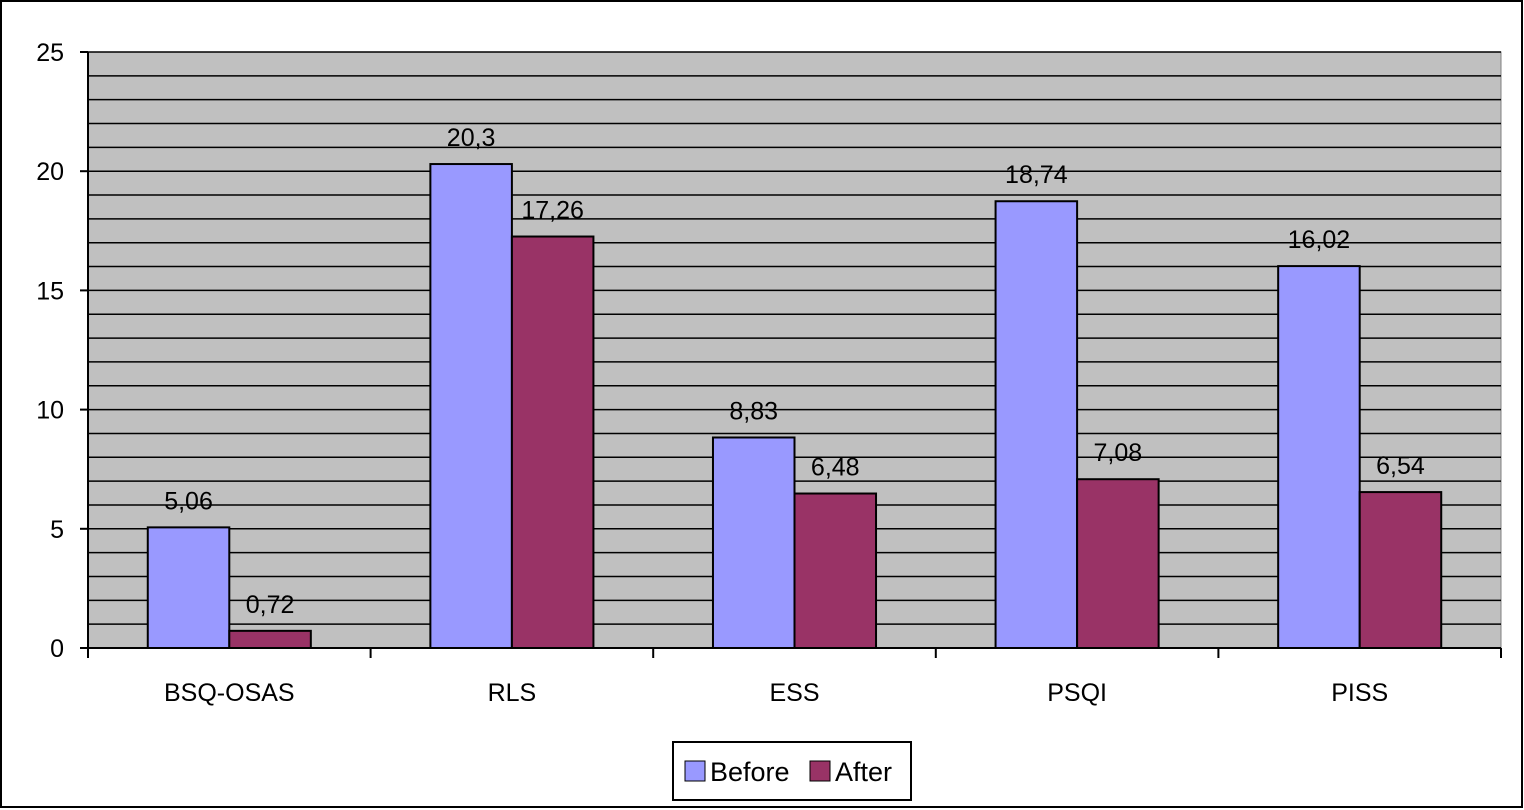  Describe the element at coordinates (1319, 240) in the screenshot. I see `data-label-before: 16,02` at that location.